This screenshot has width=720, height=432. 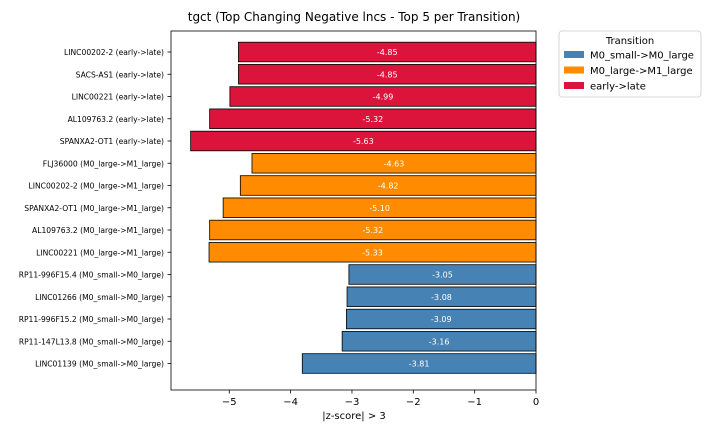 I want to click on y-tick-label: SPANXA2-OT1 (early->late), so click(x=112, y=141).